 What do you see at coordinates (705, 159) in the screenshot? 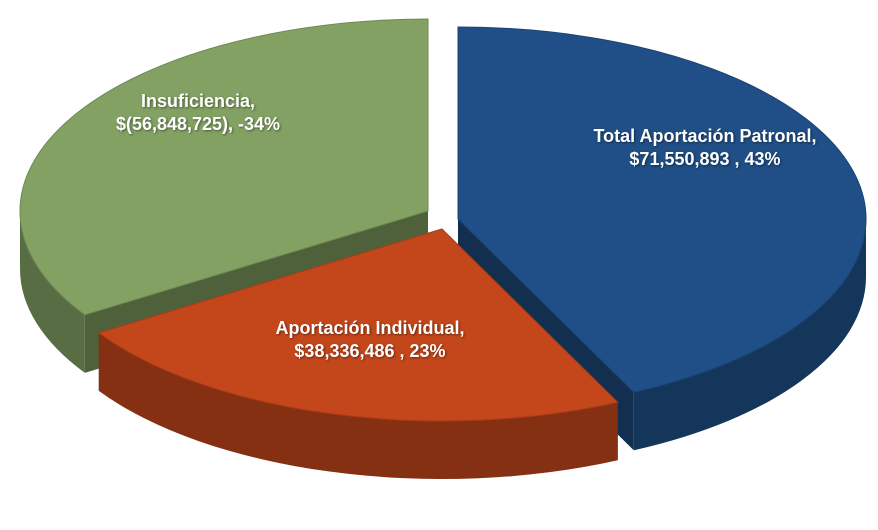
I see `value-label: $71,550,893 , 43%` at bounding box center [705, 159].